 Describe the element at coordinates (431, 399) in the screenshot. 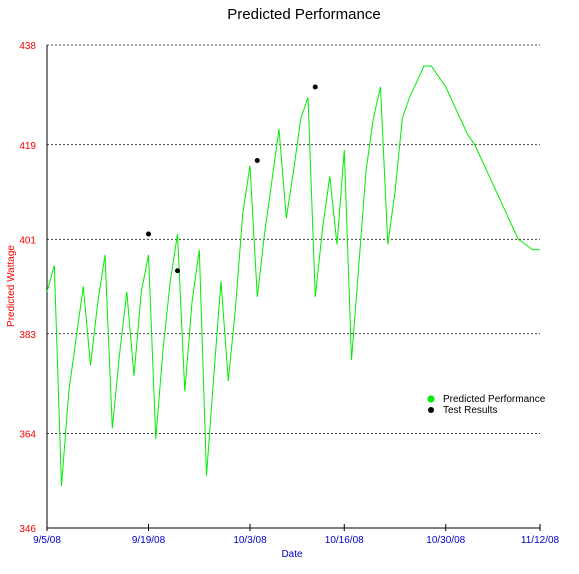

I see `legend-swatch-predicted` at that location.